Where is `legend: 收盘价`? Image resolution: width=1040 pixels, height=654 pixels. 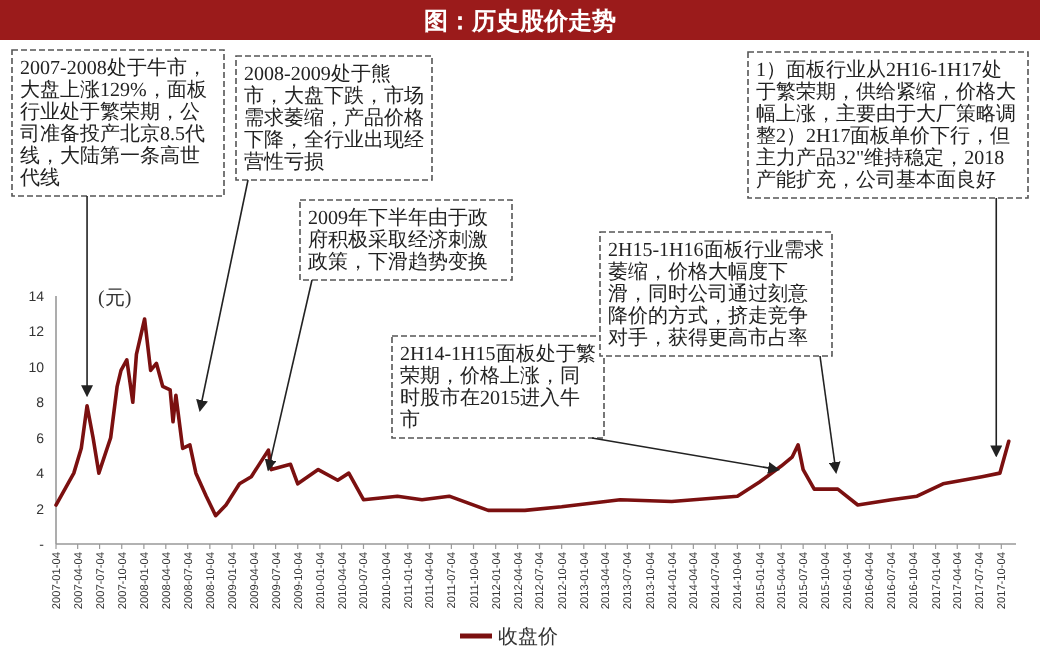
legend: 收盘价 is located at coordinates (509, 638).